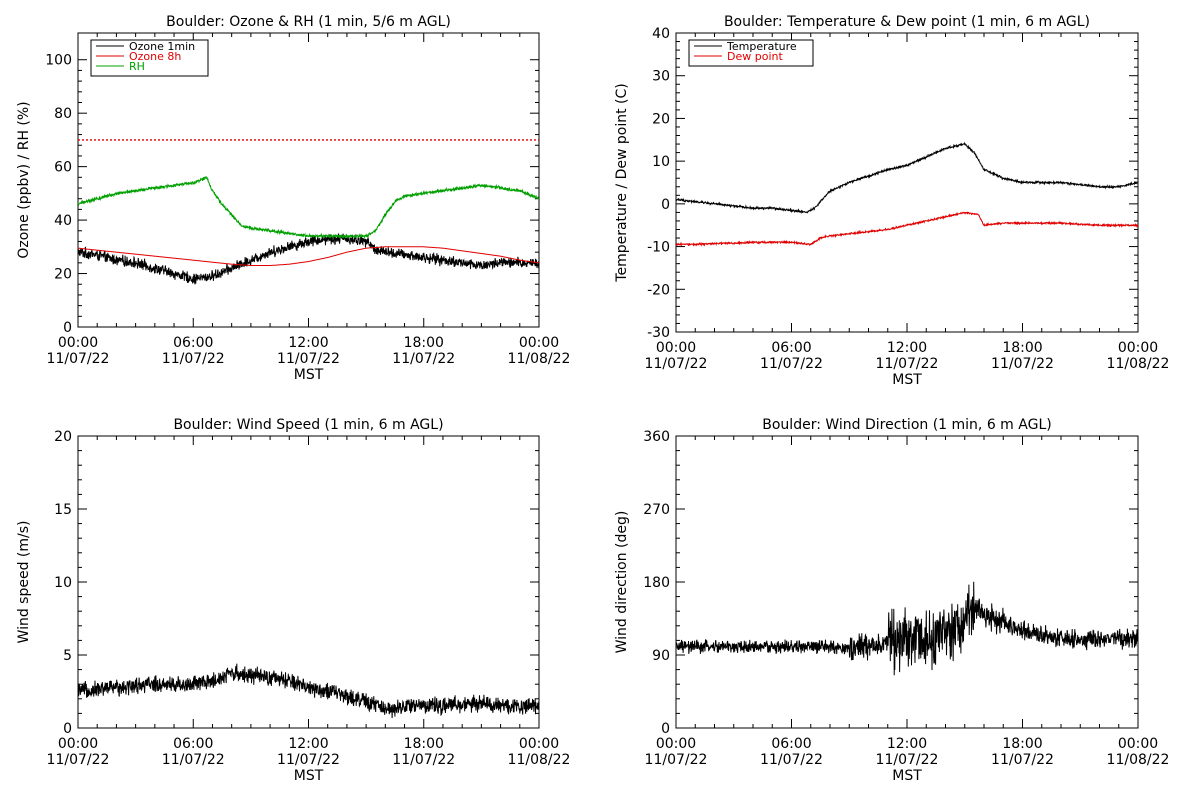 The width and height of the screenshot is (1200, 800). I want to click on y-tick-label: 30, so click(661, 77).